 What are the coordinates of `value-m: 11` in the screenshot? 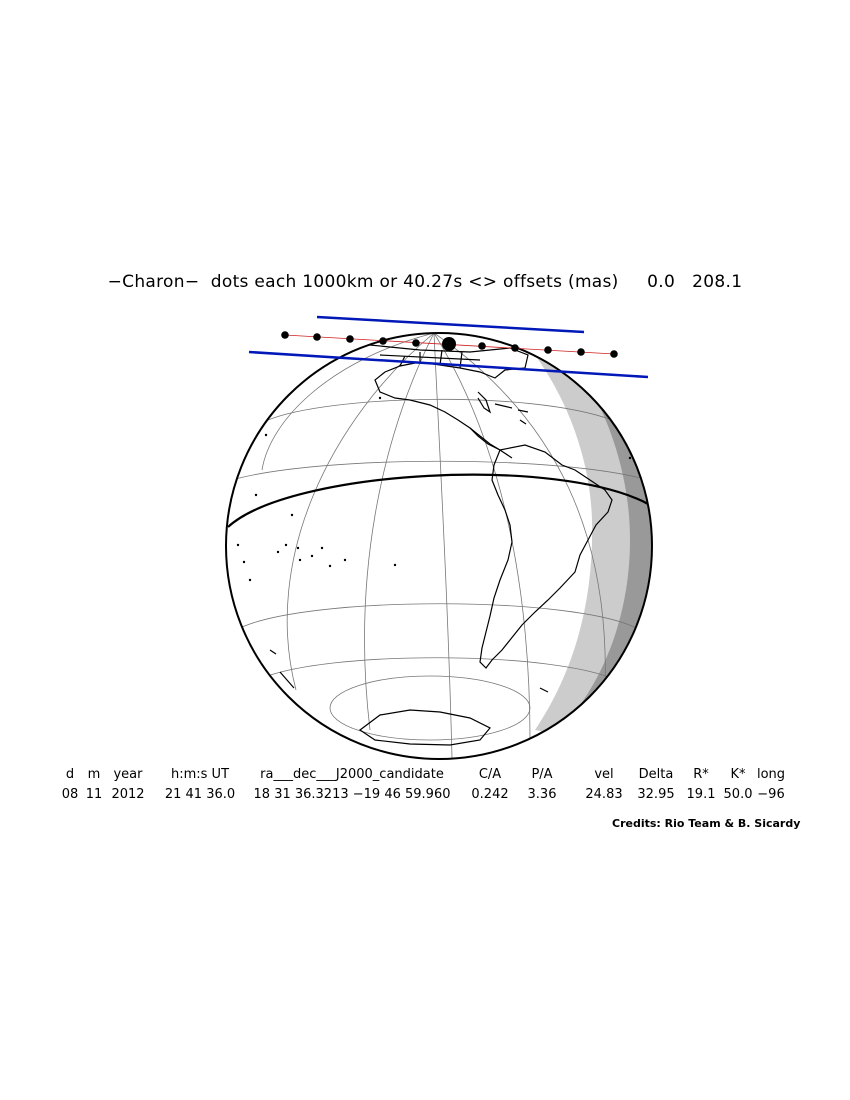 It's located at (94, 794).